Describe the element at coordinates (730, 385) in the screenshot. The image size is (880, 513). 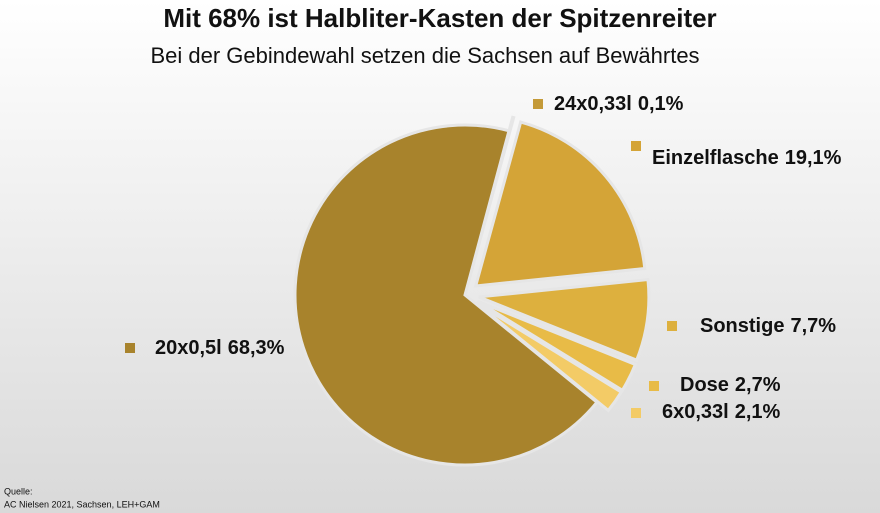
I see `slice-label: Dose 2,7%` at that location.